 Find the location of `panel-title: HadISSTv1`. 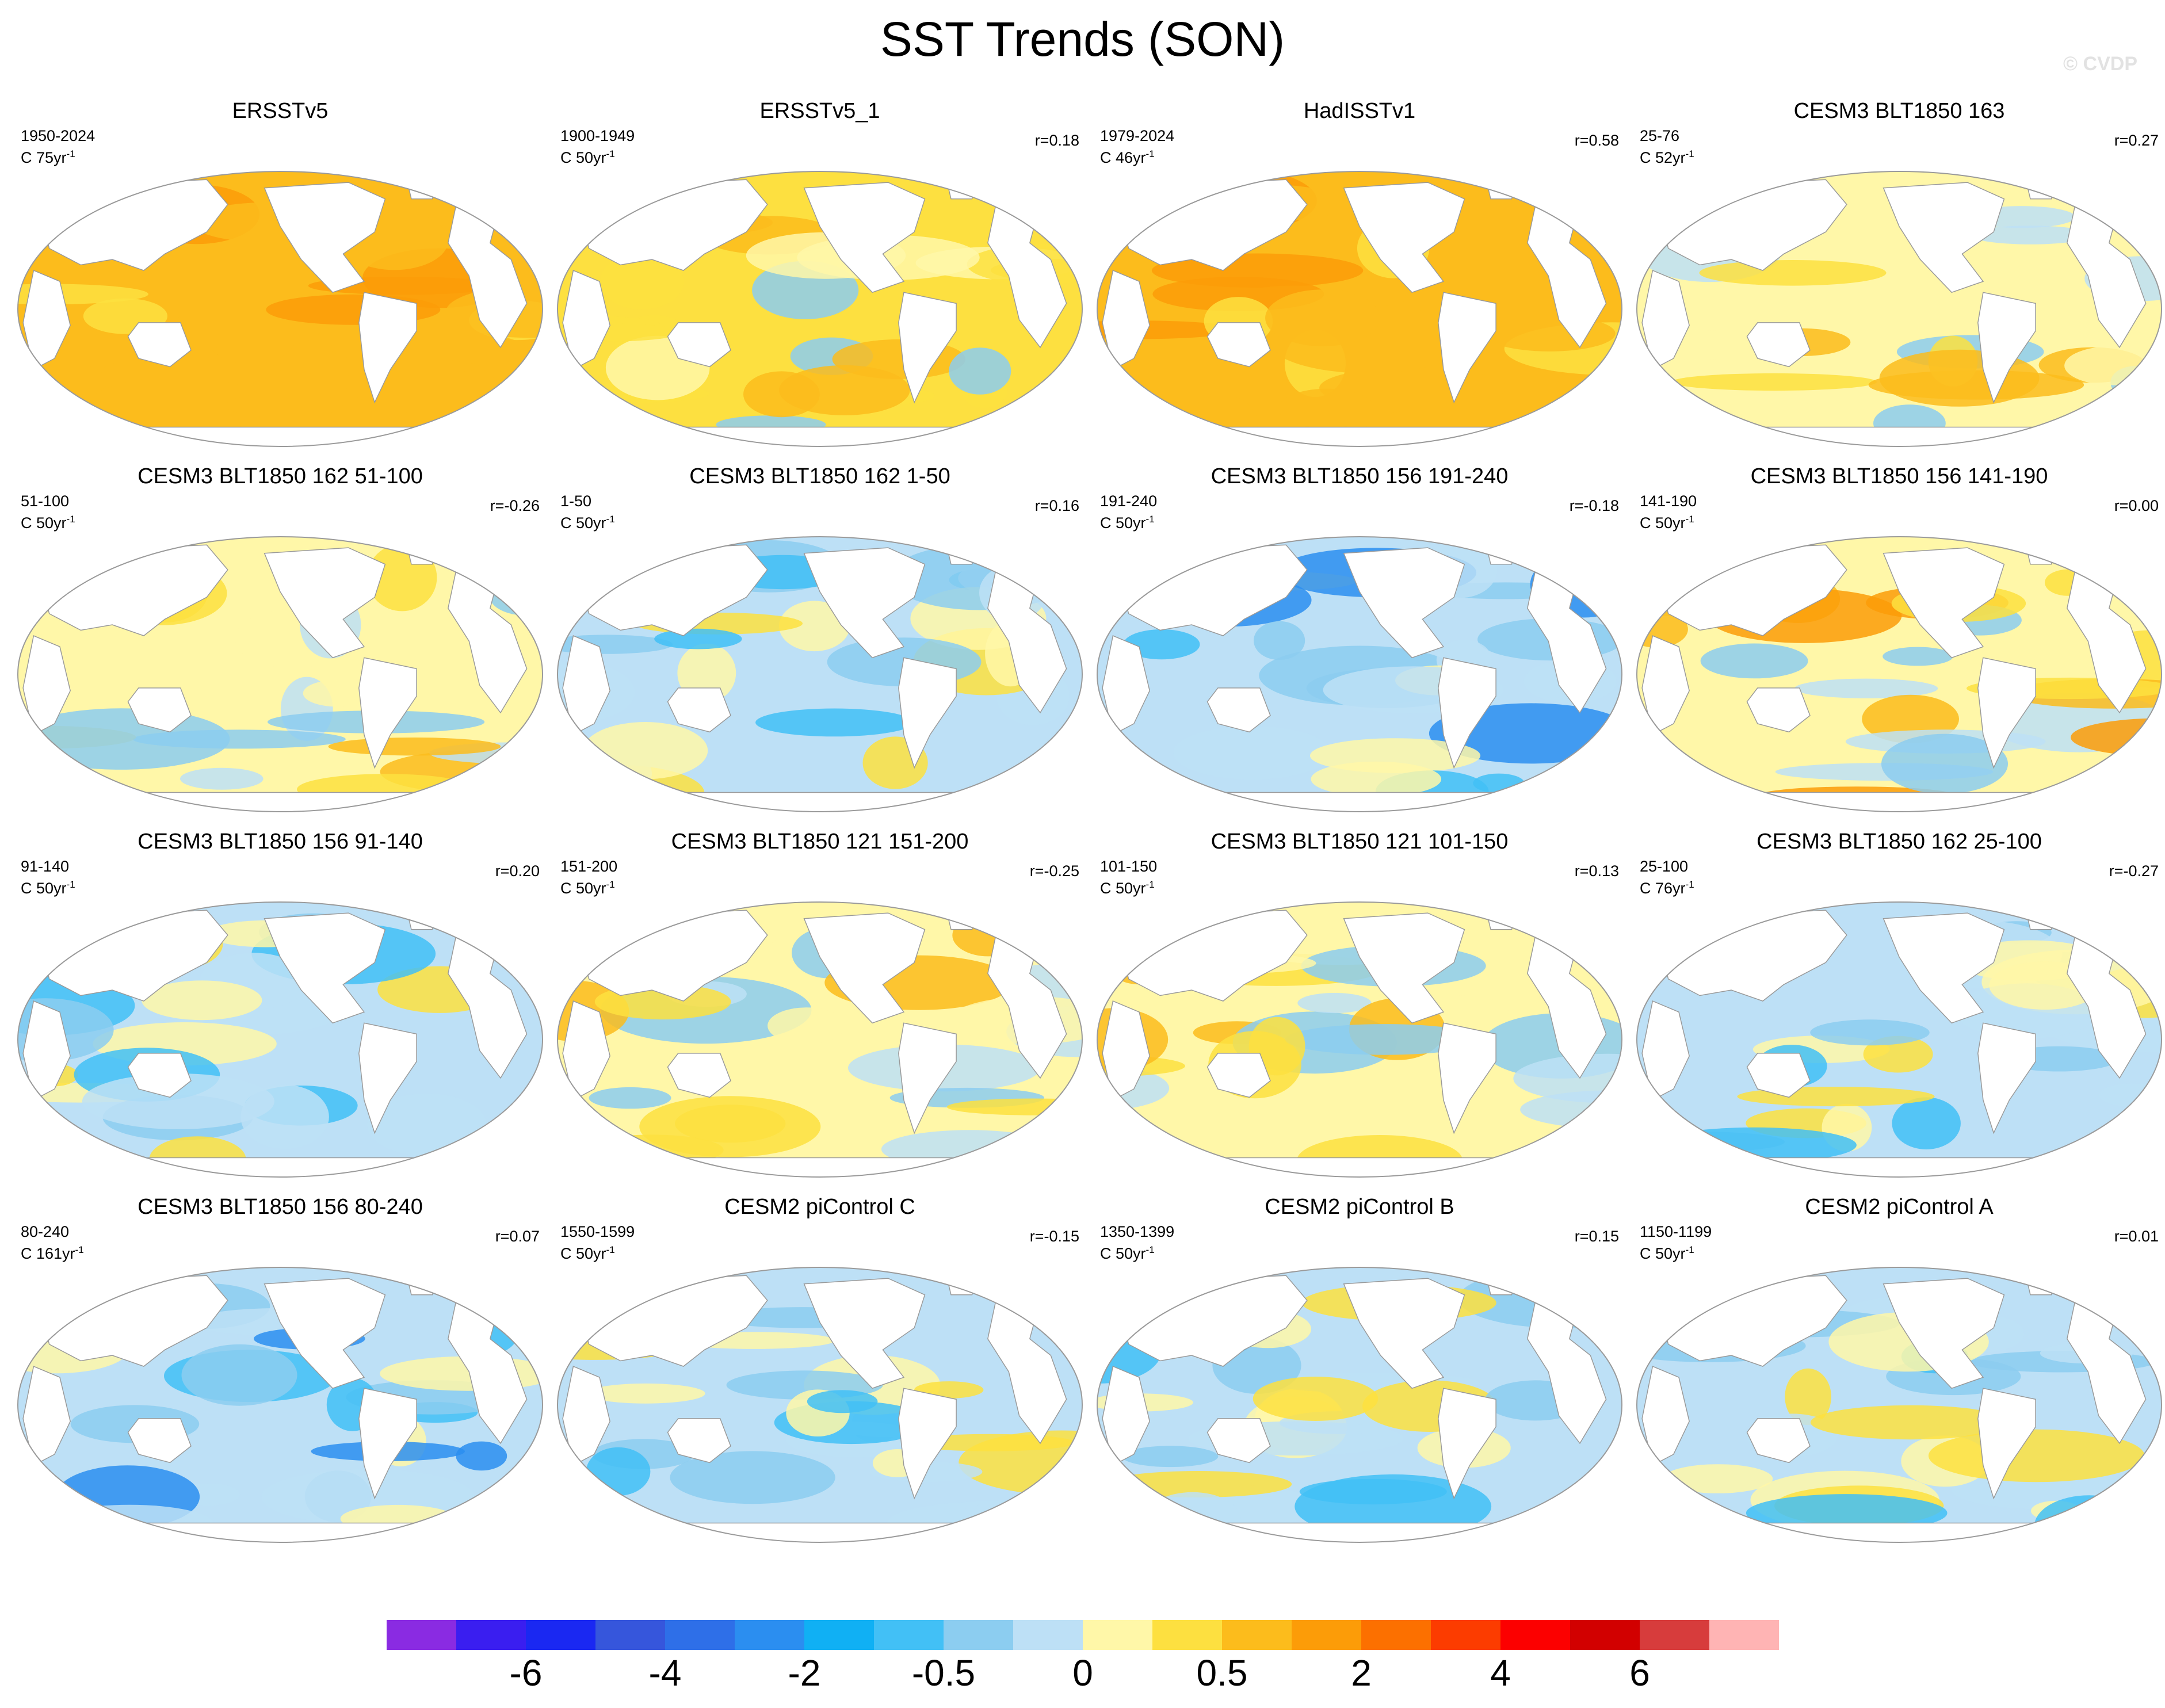

panel-title: HadISSTv1 is located at coordinates (1359, 111).